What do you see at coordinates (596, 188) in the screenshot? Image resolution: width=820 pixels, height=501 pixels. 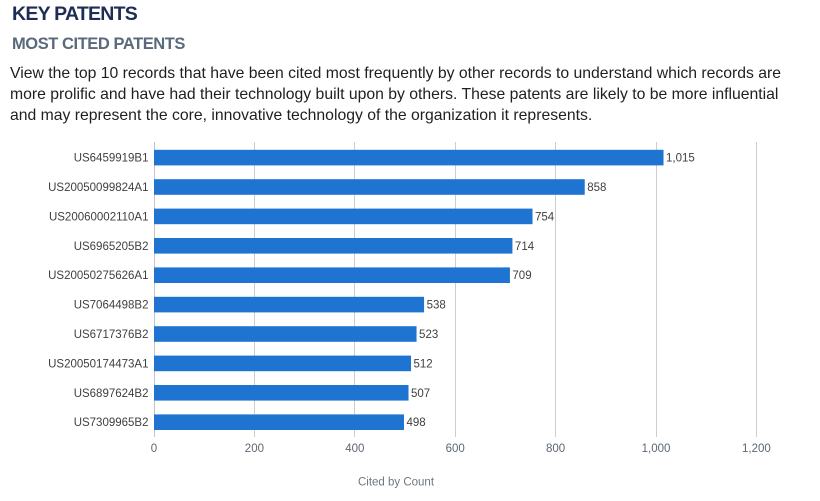 I see `svg-text: 858` at bounding box center [596, 188].